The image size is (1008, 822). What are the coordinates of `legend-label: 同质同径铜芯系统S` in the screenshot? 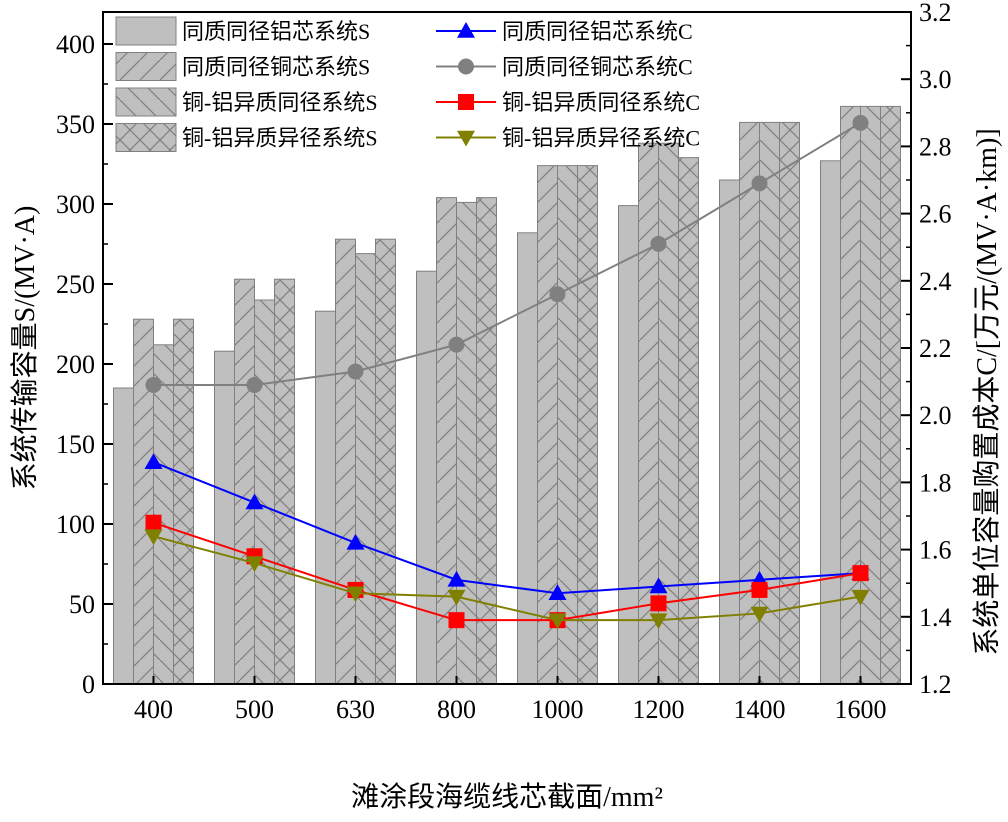 It's located at (276, 67).